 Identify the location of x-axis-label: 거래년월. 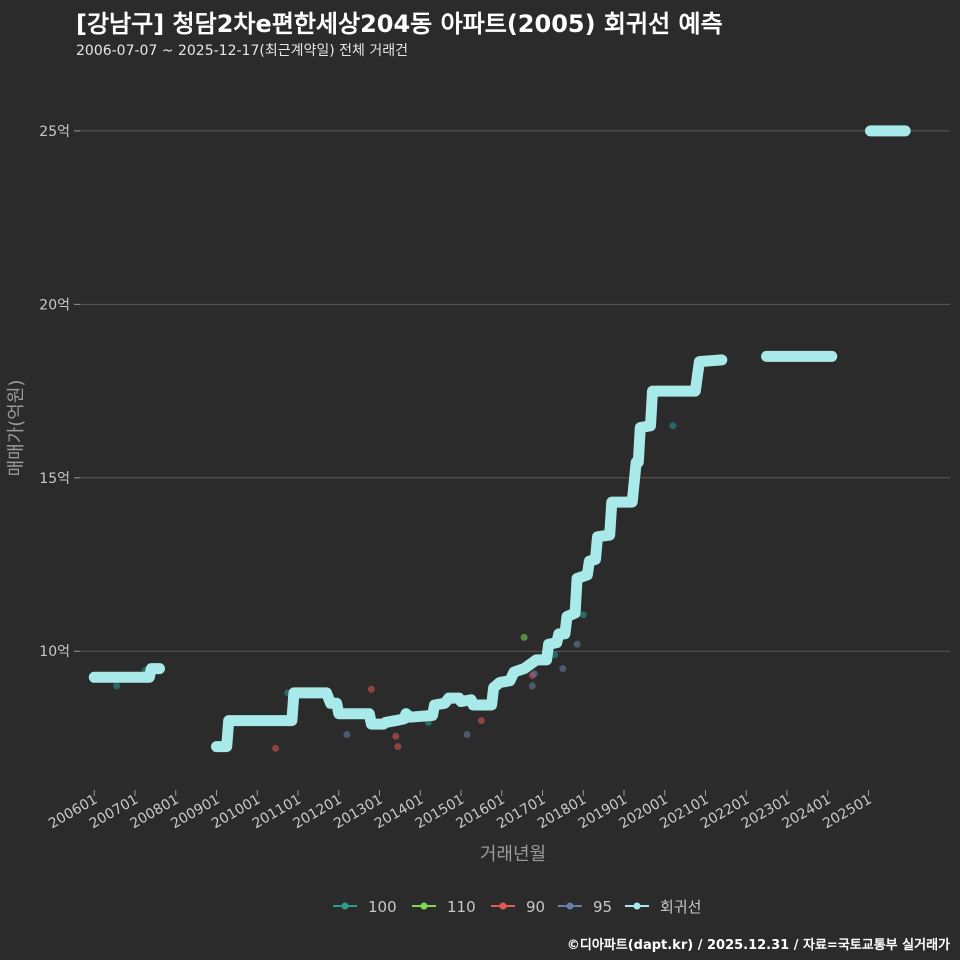
(513, 854).